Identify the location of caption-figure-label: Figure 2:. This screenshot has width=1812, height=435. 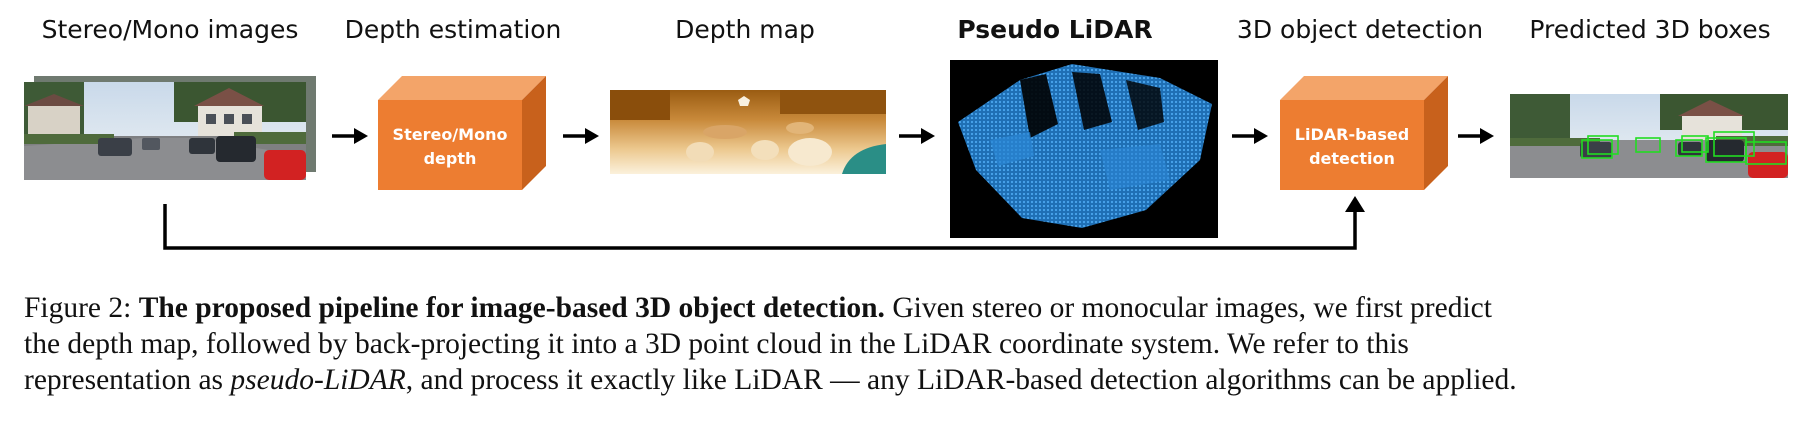
(78, 308).